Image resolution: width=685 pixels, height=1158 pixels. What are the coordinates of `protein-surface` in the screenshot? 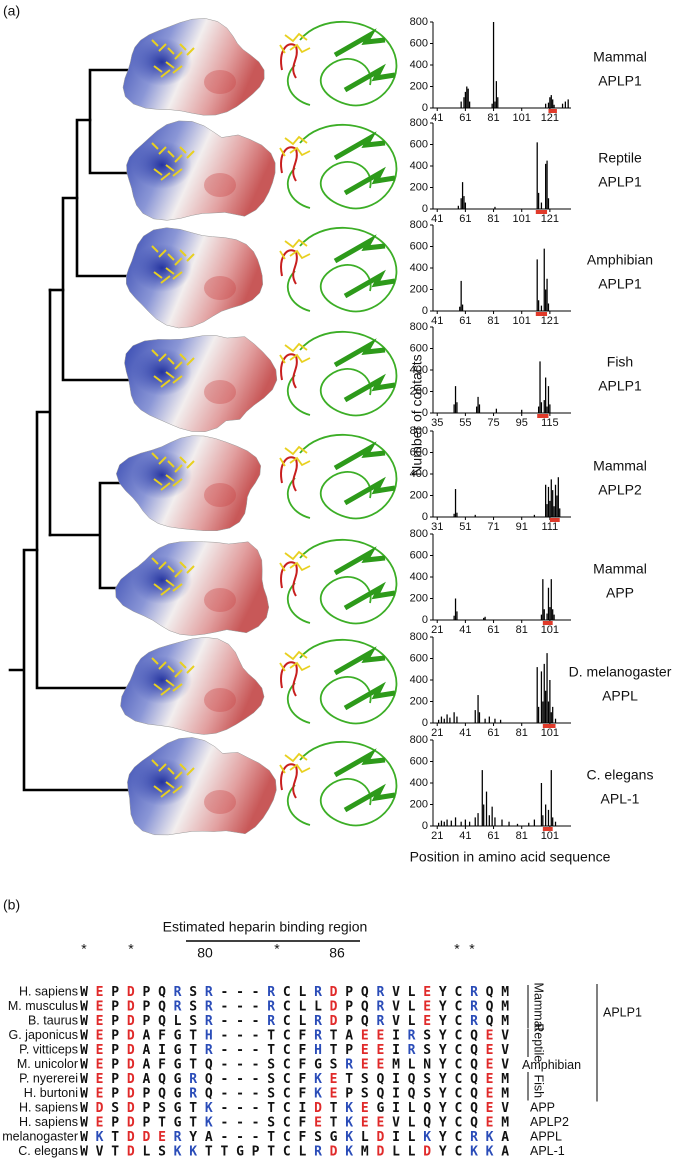 It's located at (202, 786).